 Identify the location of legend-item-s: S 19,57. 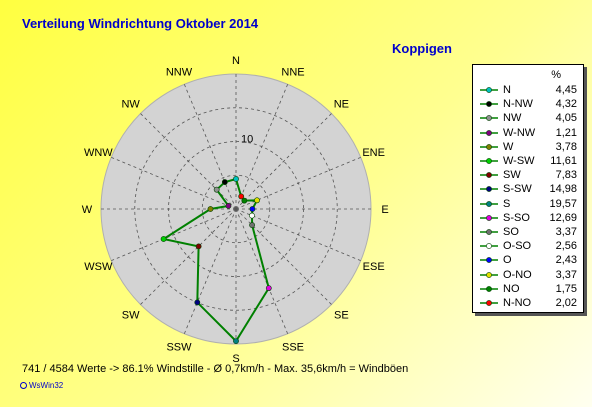
(528, 204).